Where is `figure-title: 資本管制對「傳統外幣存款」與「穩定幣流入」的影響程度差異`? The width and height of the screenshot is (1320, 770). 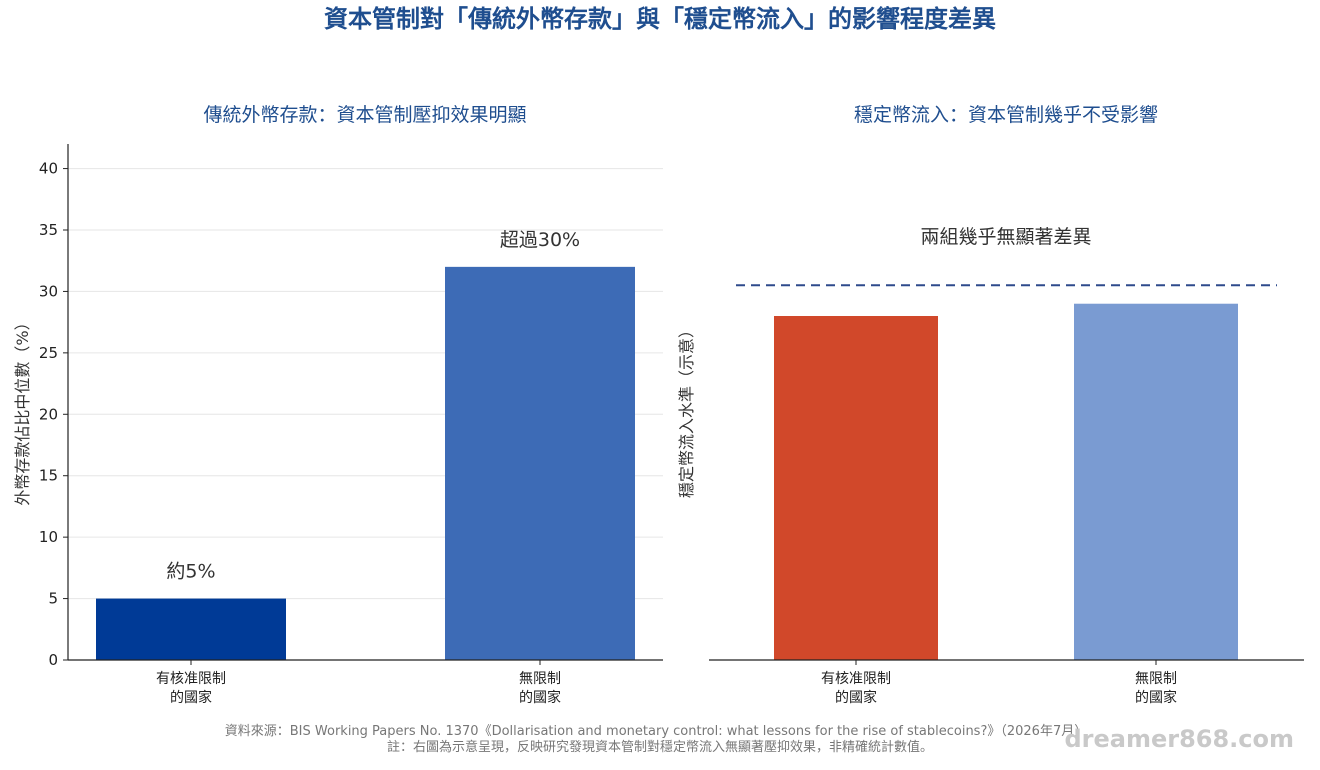 figure-title: 資本管制對「傳統外幣存款」與「穩定幣流入」的影響程度差異 is located at coordinates (660, 19).